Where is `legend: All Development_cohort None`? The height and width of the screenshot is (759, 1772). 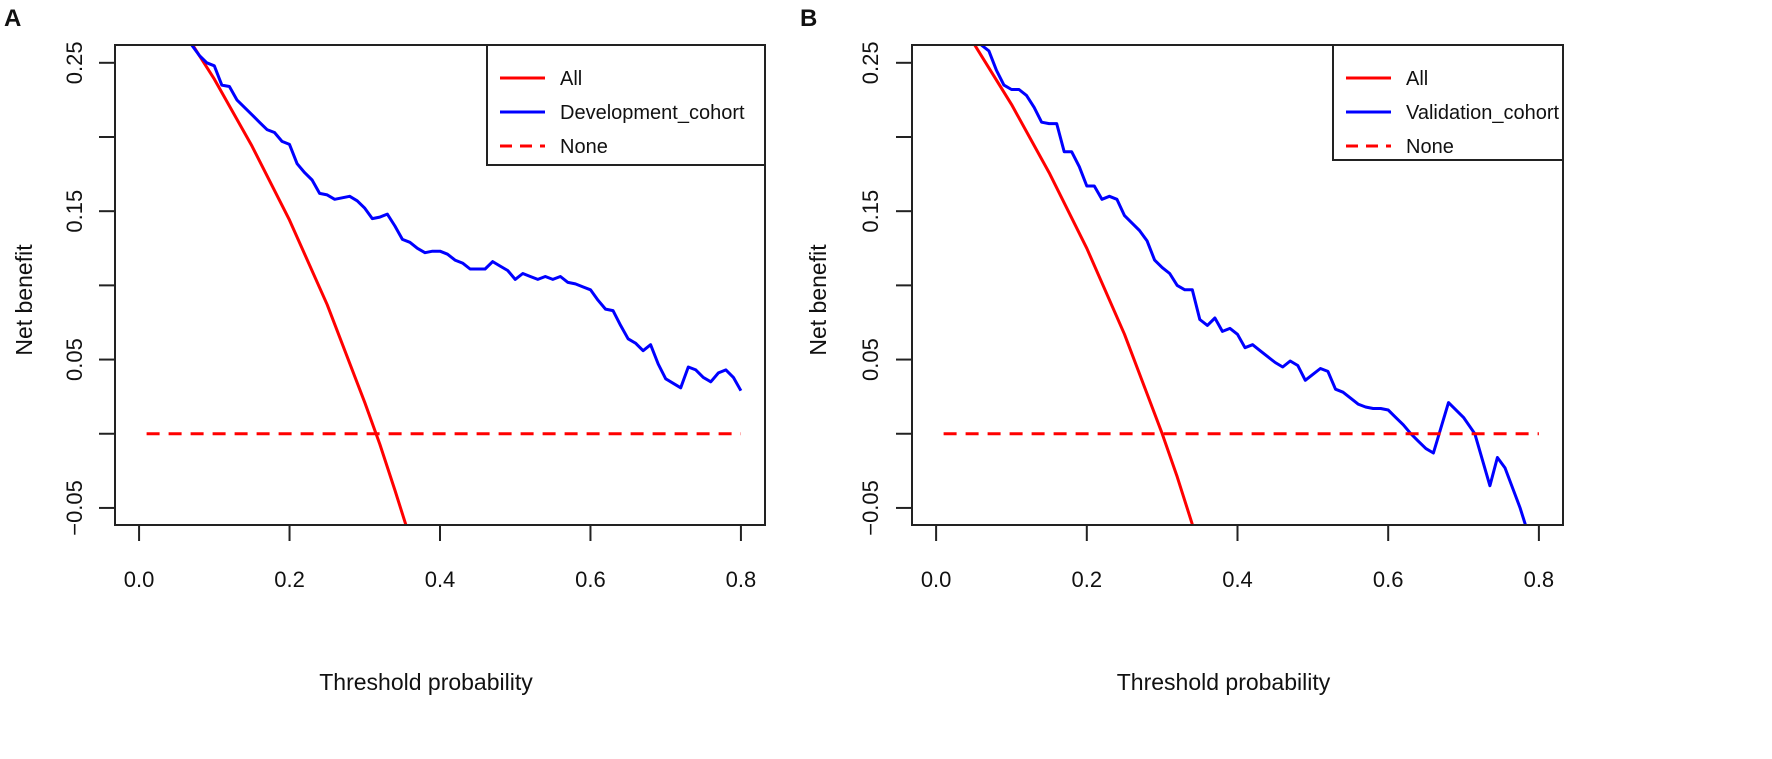 legend: All Development_cohort None is located at coordinates (626, 105).